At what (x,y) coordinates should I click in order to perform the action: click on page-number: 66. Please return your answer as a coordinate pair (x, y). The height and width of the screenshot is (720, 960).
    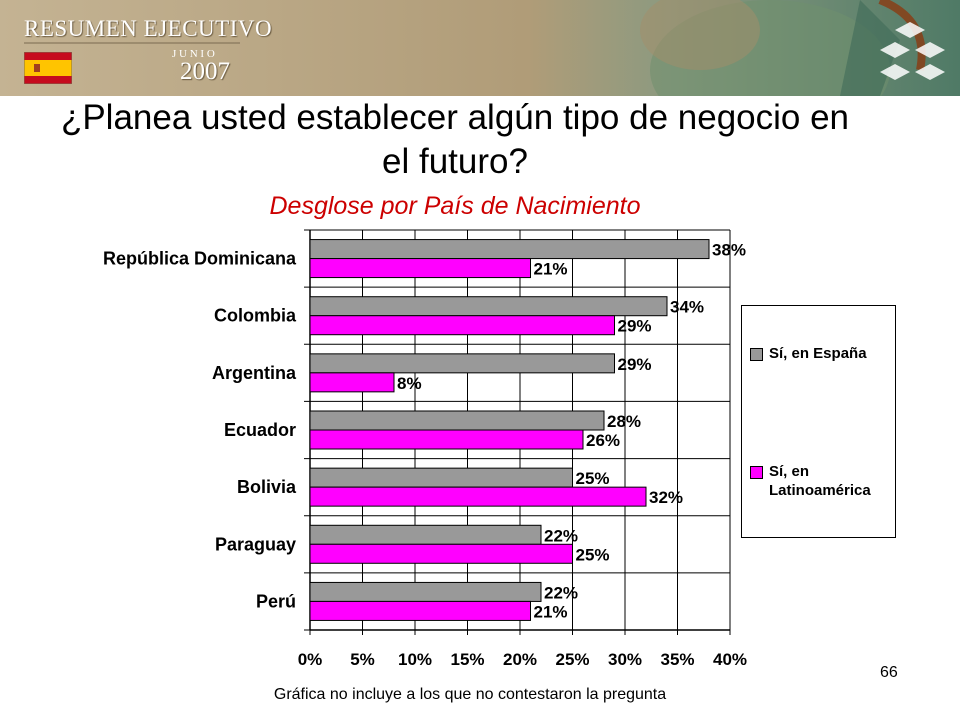
    Looking at the image, I should click on (889, 672).